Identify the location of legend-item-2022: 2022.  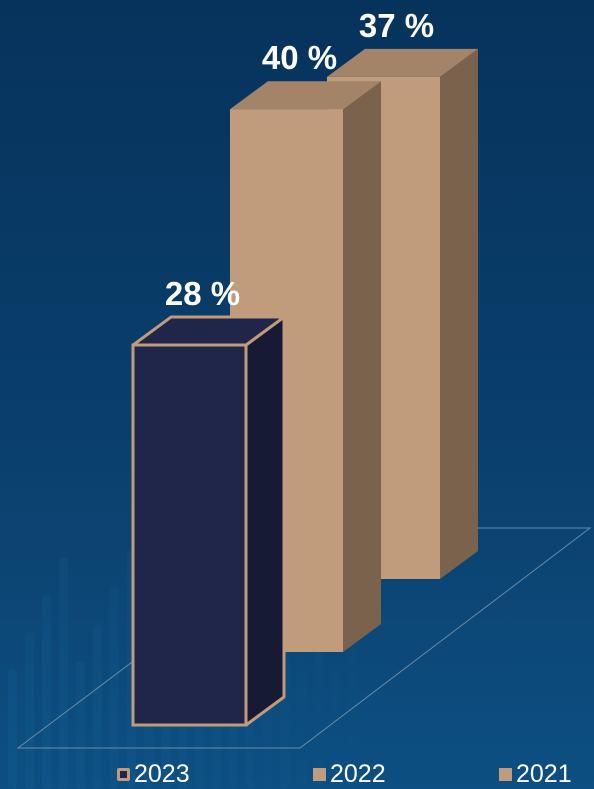
(349, 774).